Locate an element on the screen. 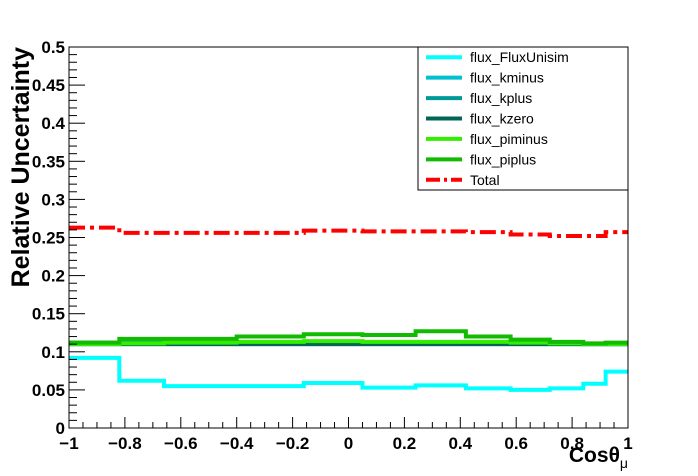  legend-label: flux_piplus is located at coordinates (503, 159).